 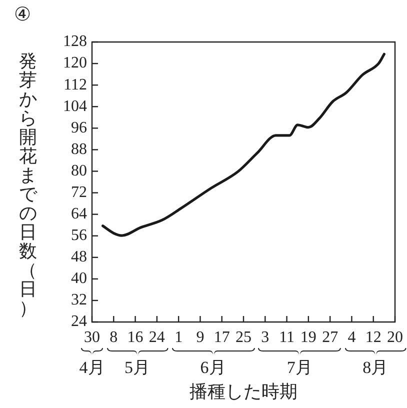 What do you see at coordinates (75, 106) in the screenshot?
I see `y-tick-label: 104` at bounding box center [75, 106].